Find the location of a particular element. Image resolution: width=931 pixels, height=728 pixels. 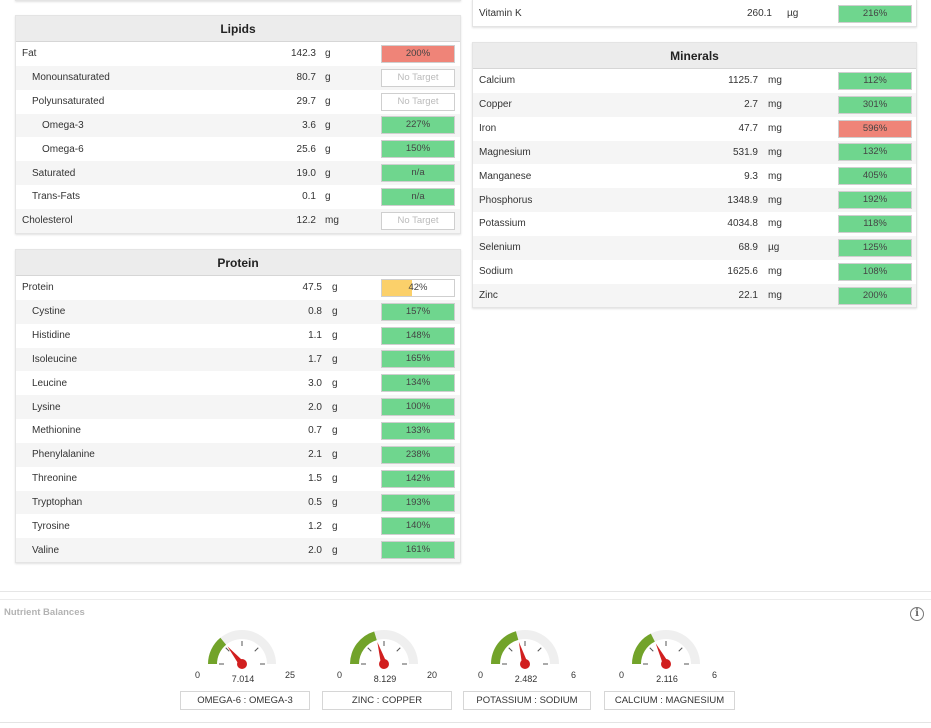

target-percent-bar: No Target is located at coordinates (418, 220).